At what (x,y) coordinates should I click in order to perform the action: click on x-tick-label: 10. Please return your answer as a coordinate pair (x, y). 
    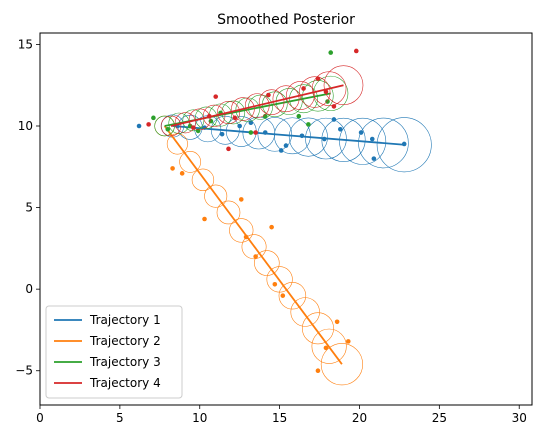
    Looking at the image, I should click on (199, 418).